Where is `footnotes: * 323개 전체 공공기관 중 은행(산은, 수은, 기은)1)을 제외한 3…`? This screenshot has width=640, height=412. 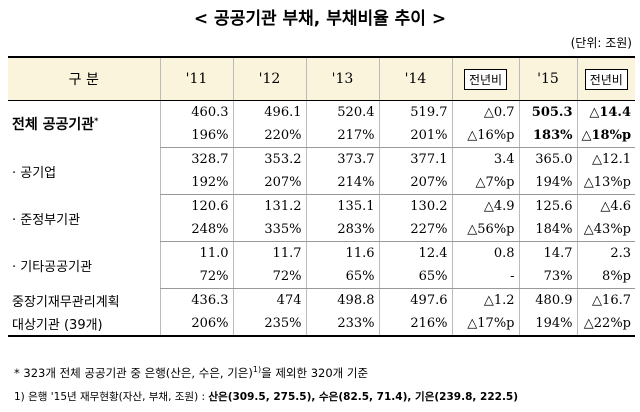
footnotes: * 323개 전체 공공기관 중 은행(산은, 수은, 기은)1)을 제외한 3… is located at coordinates (324, 383).